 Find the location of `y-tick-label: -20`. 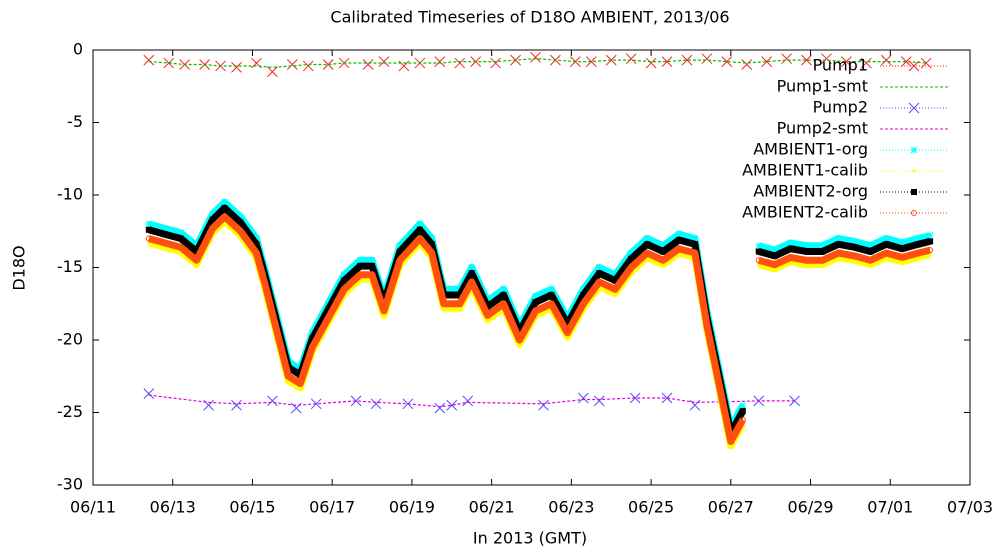

y-tick-label: -20 is located at coordinates (70, 339).